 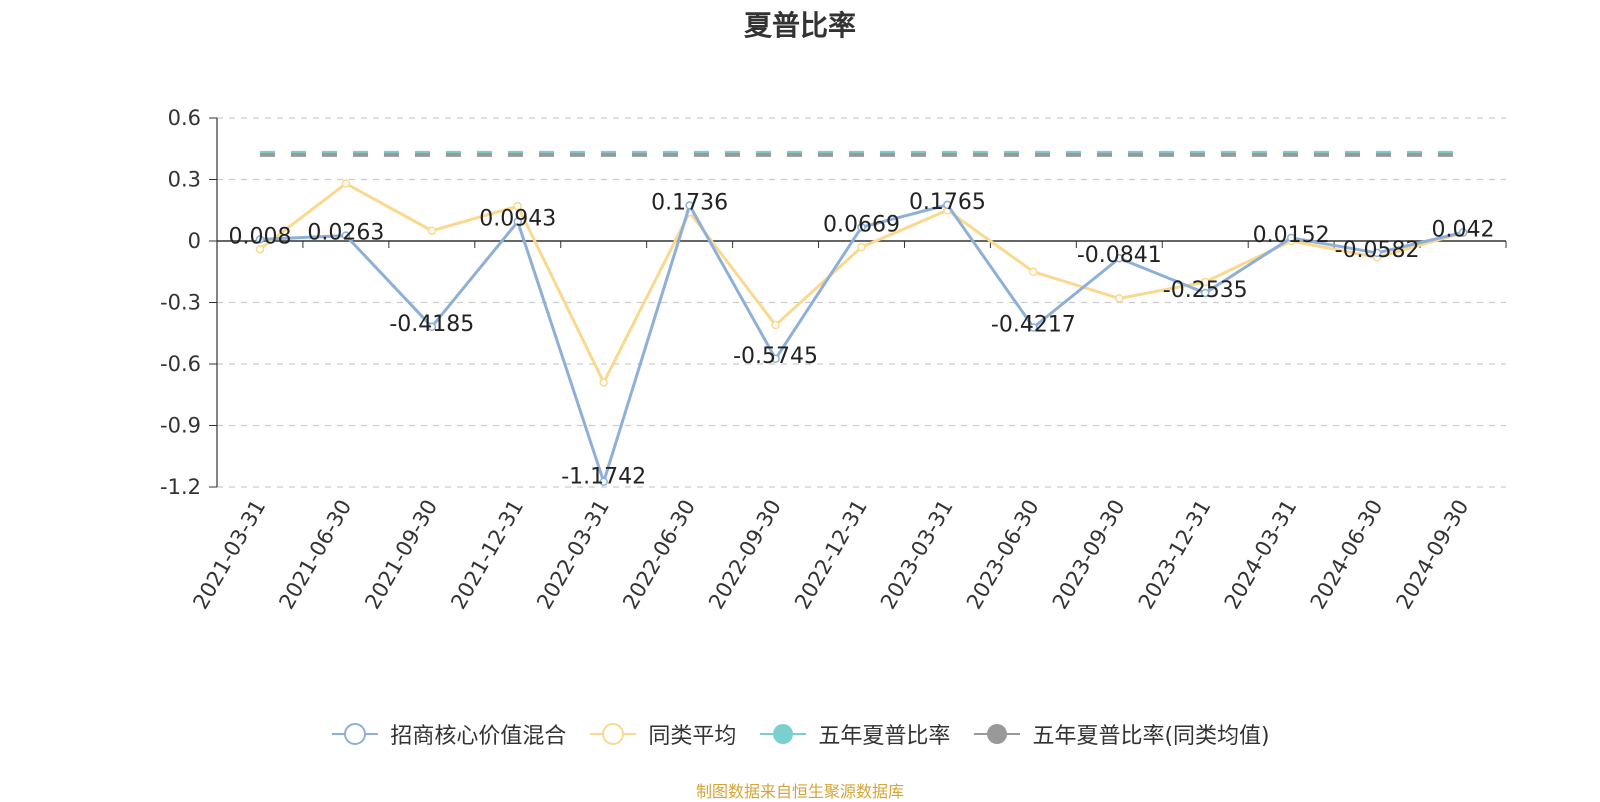 What do you see at coordinates (401, 555) in the screenshot?
I see `x-tick-label: 2021-09-30` at bounding box center [401, 555].